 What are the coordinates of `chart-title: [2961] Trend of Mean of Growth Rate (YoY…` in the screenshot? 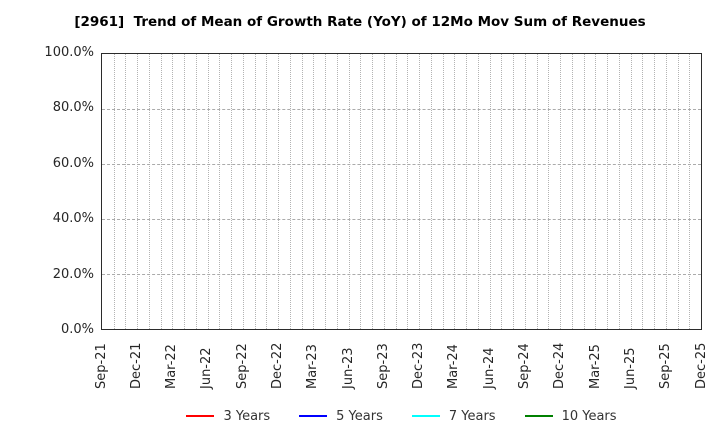 It's located at (360, 22).